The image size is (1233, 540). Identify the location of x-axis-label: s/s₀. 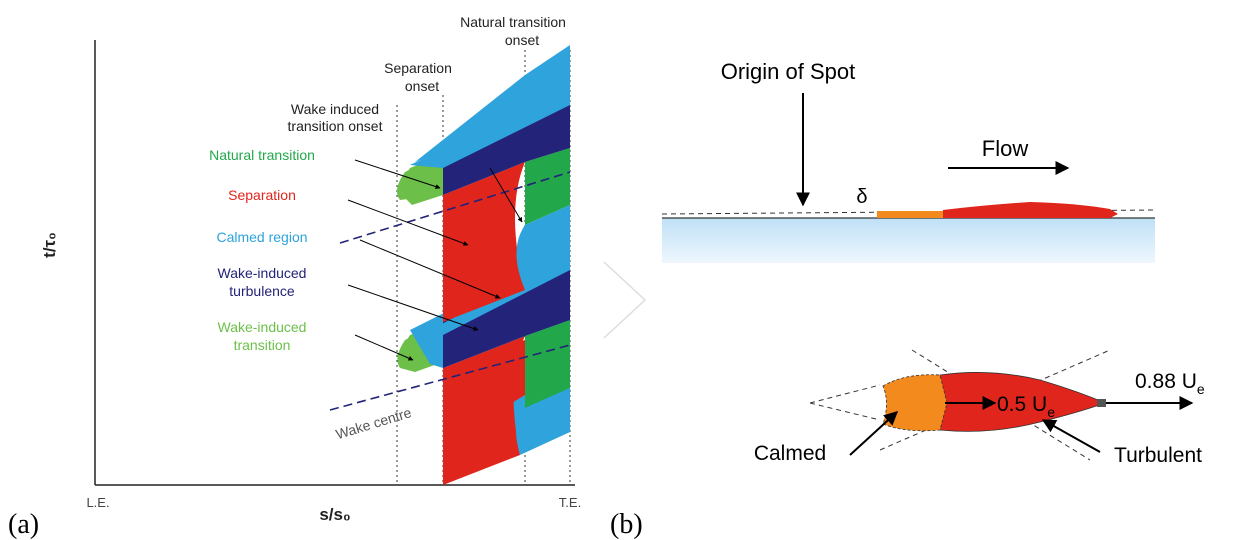
(334, 514).